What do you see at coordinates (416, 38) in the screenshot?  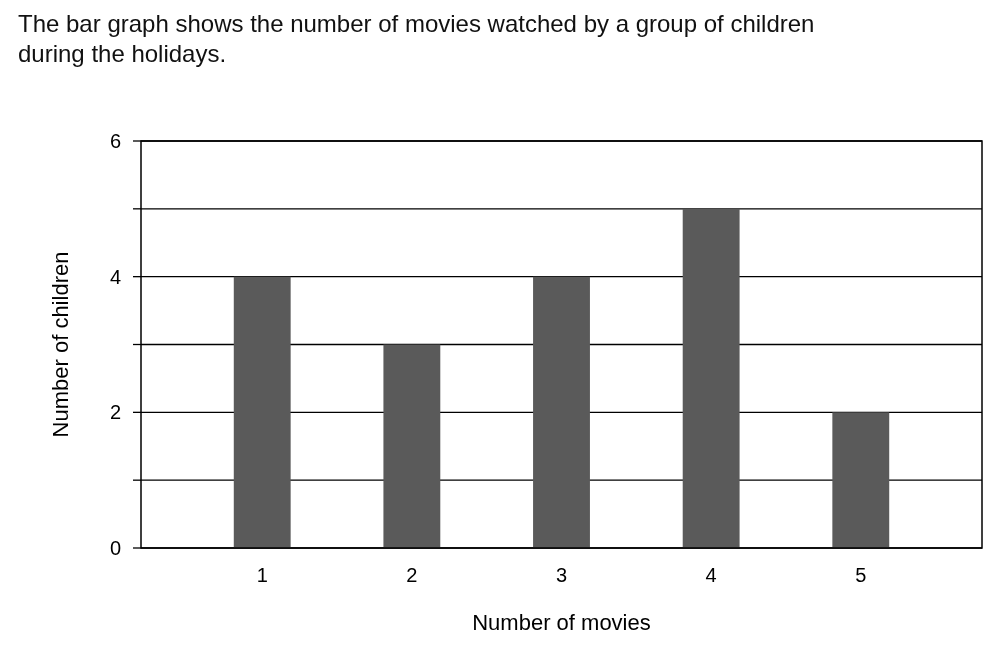 I see `chart-title: The bar graph shows the number of movies watched by a group of children during the holidays.` at bounding box center [416, 38].